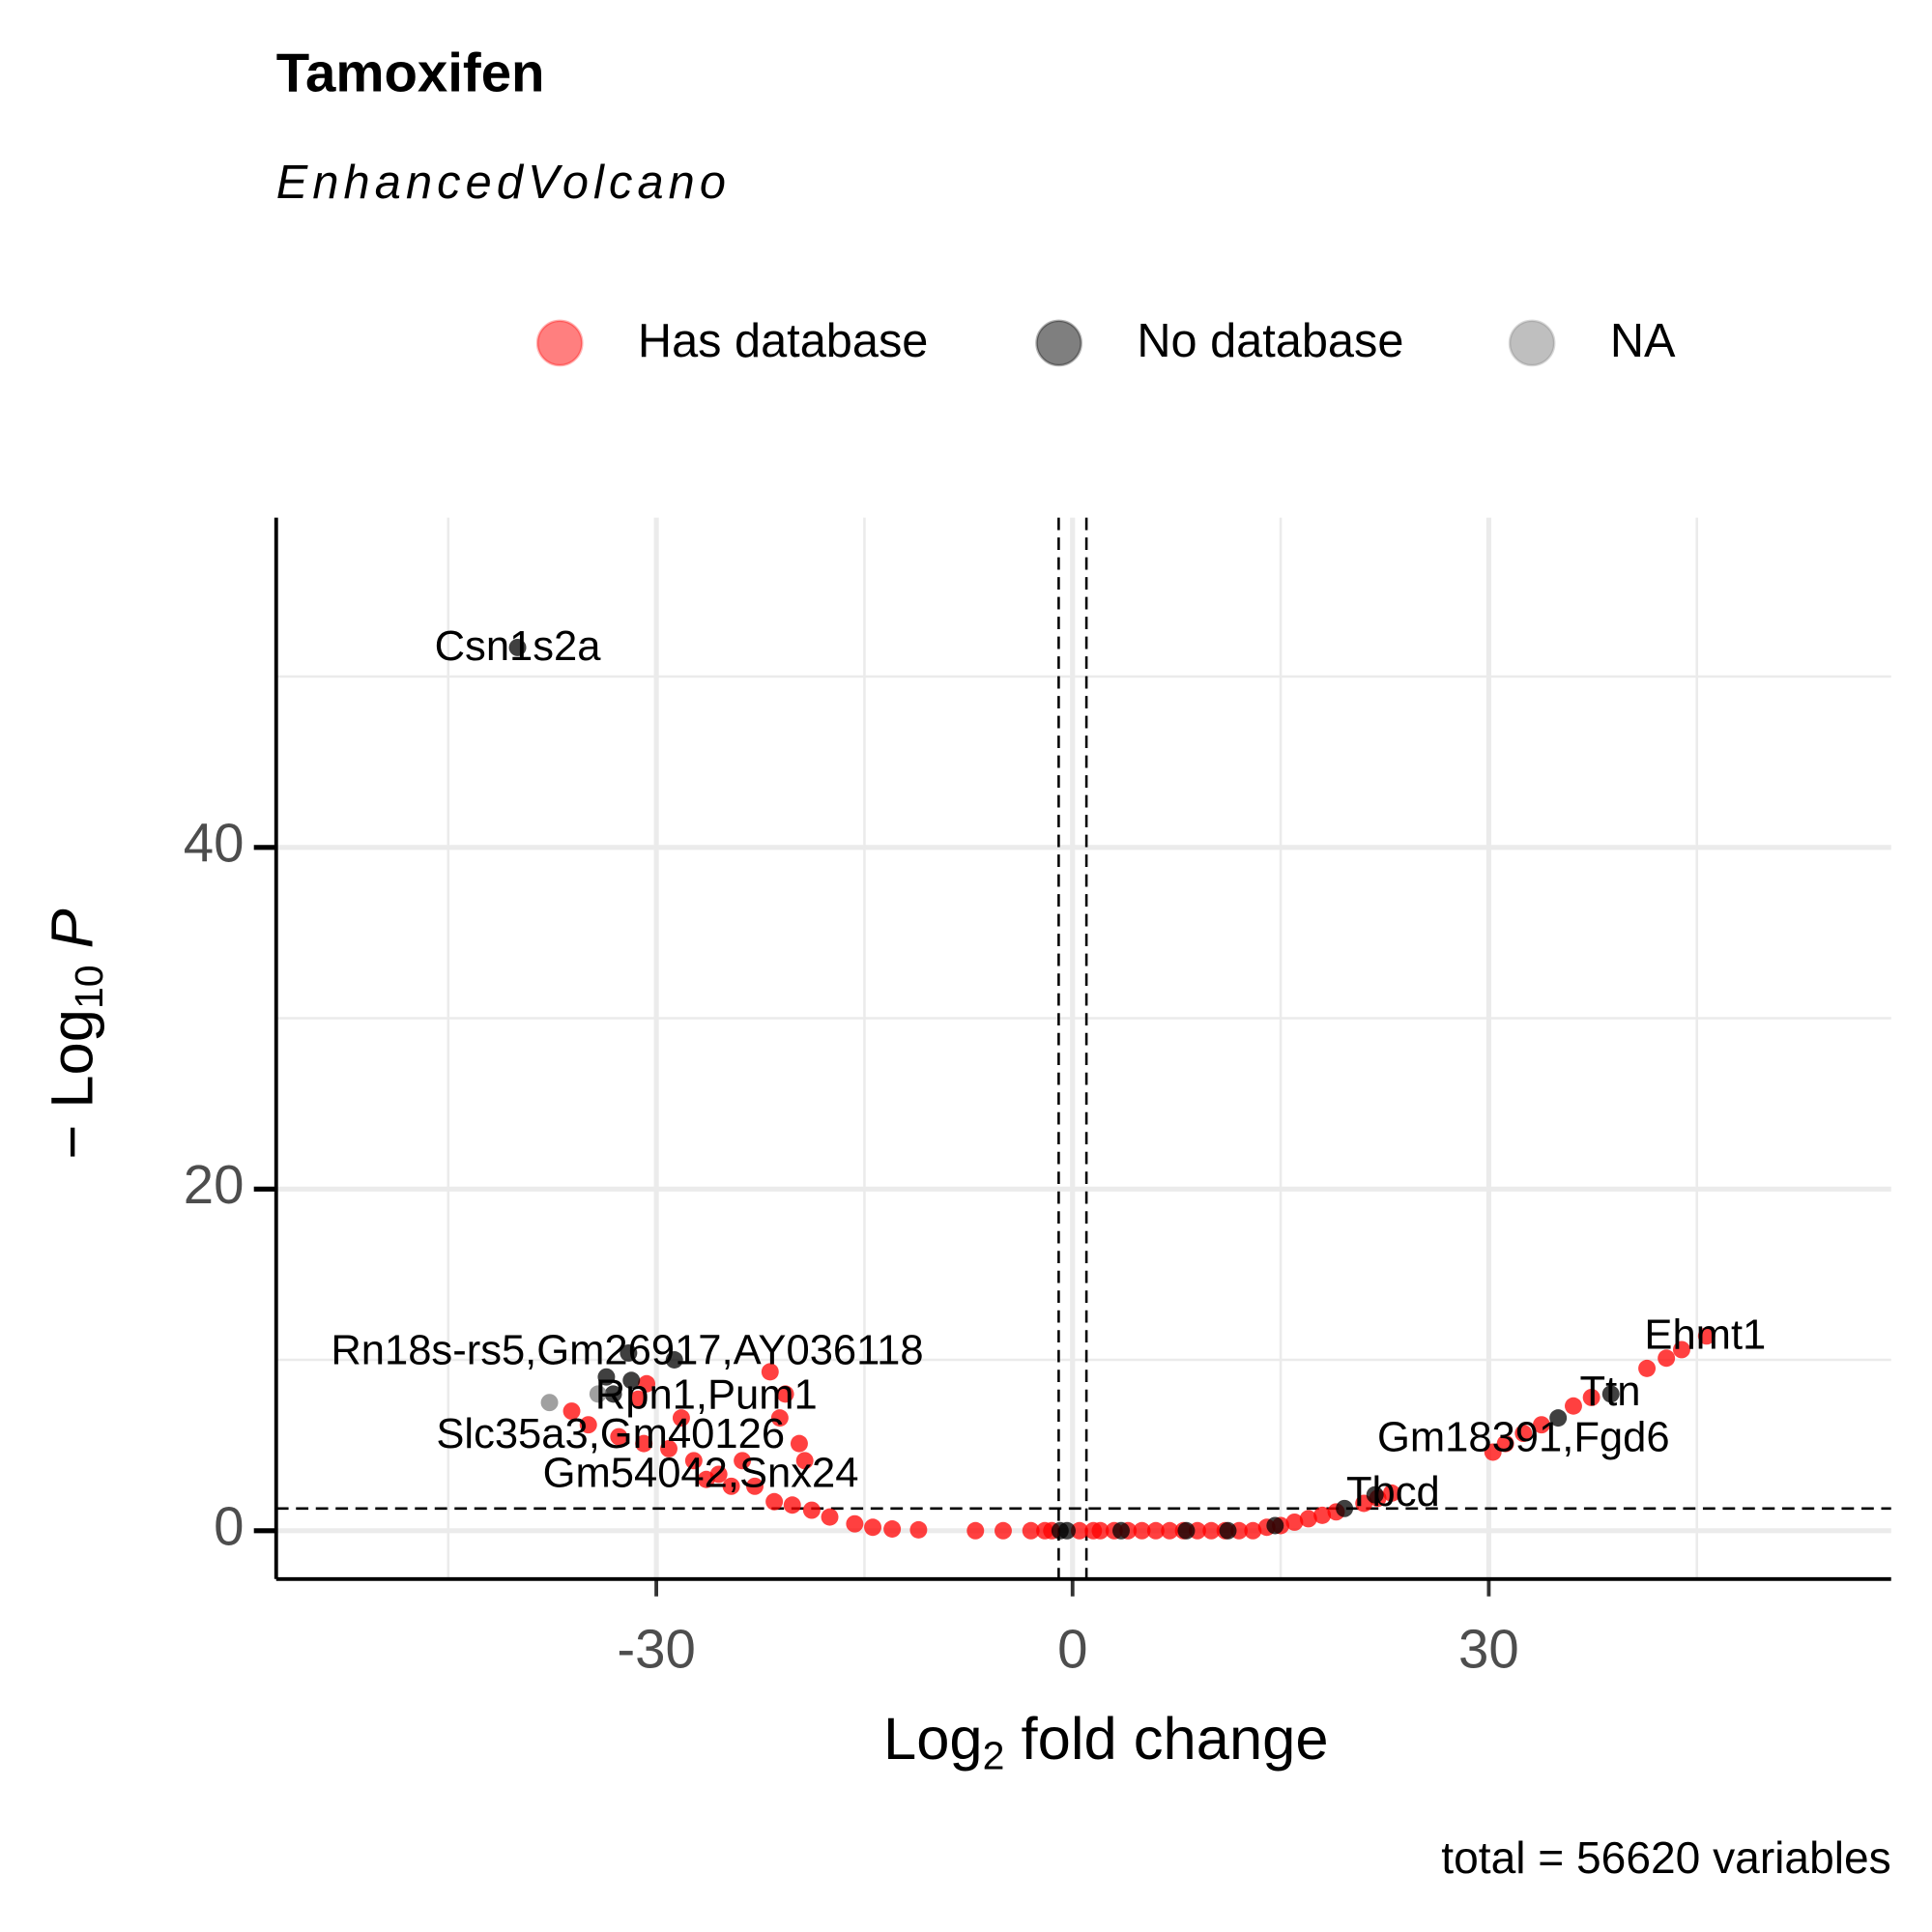  I want to click on x-axis-title: Log2 fold change, so click(1106, 1741).